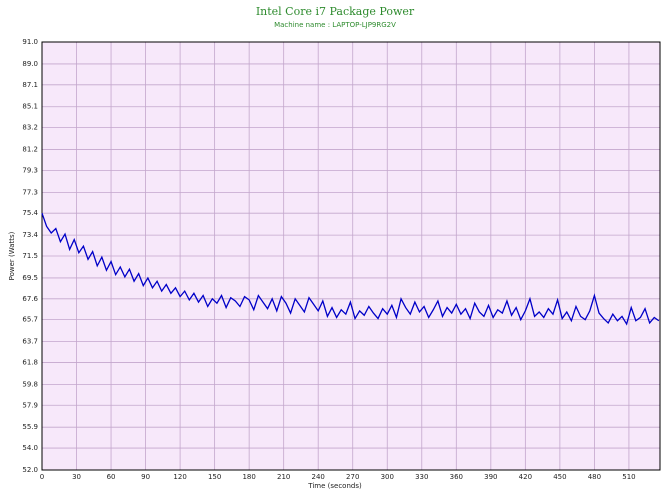 The width and height of the screenshot is (670, 502). What do you see at coordinates (30, 278) in the screenshot?
I see `y-tick-label: 69.5` at bounding box center [30, 278].